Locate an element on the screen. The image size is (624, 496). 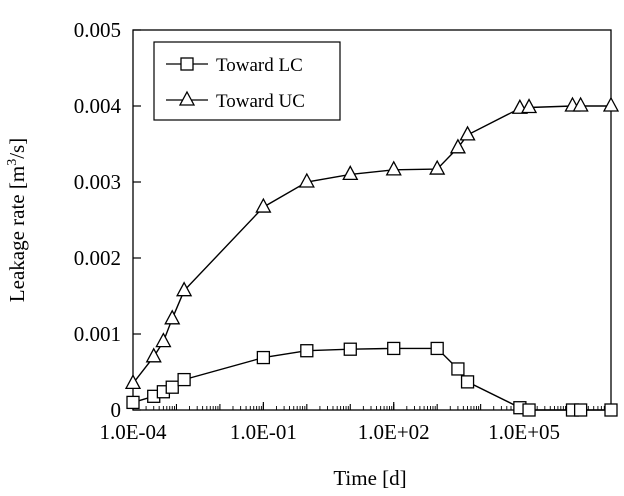
legend: Toward LC Toward UC is located at coordinates (247, 81).